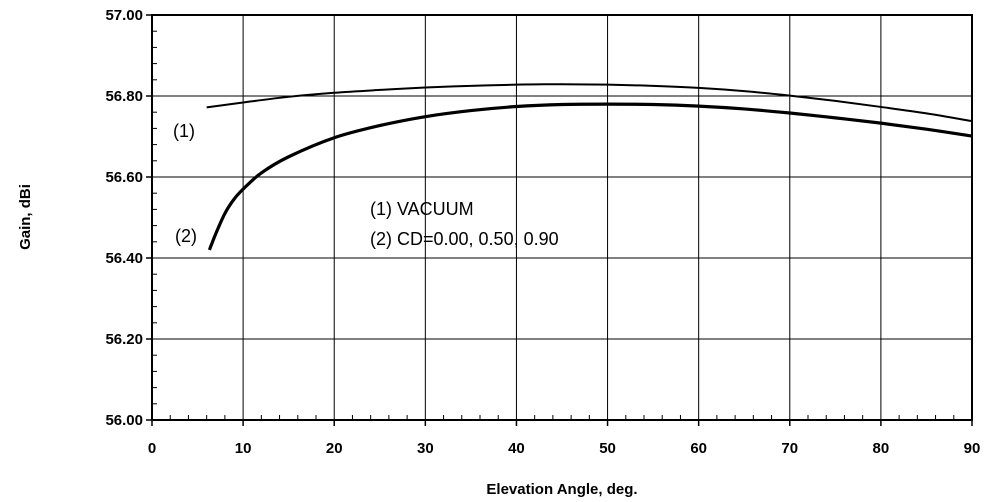  What do you see at coordinates (789, 448) in the screenshot?
I see `x-tick-label: 70` at bounding box center [789, 448].